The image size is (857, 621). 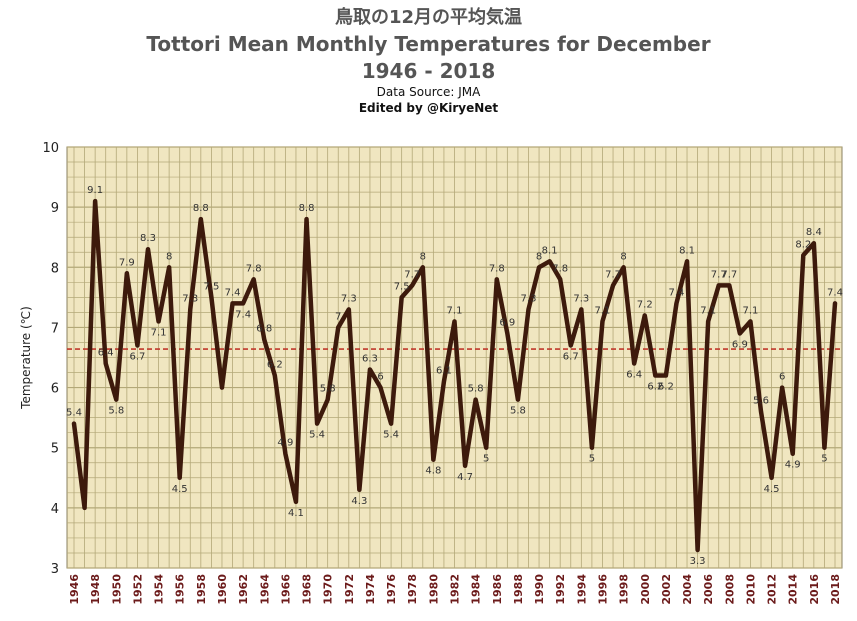 What do you see at coordinates (55, 268) in the screenshot?
I see `y-tick-label: 8` at bounding box center [55, 268].